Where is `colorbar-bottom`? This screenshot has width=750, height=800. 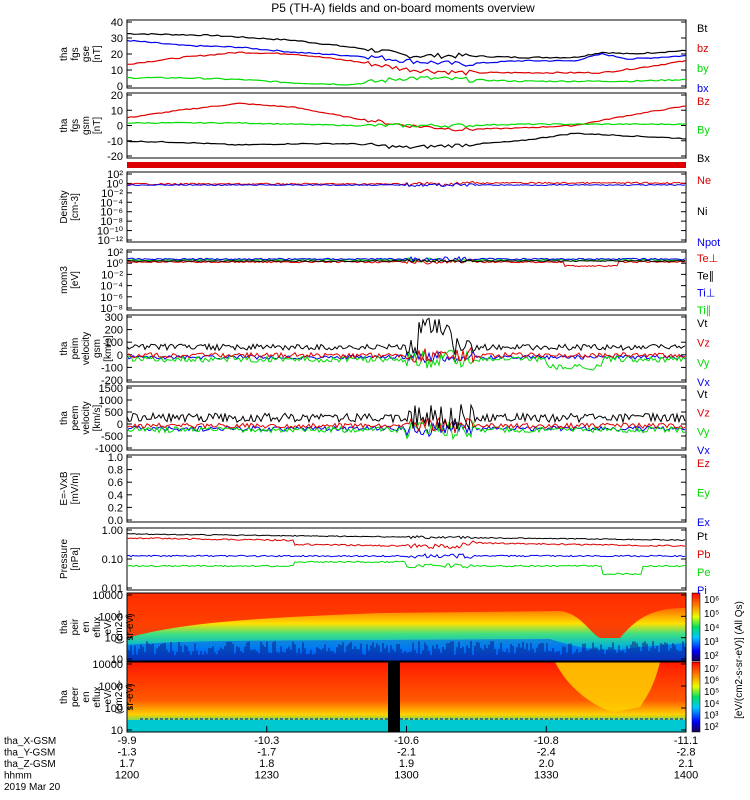 colorbar-bottom is located at coordinates (696, 697).